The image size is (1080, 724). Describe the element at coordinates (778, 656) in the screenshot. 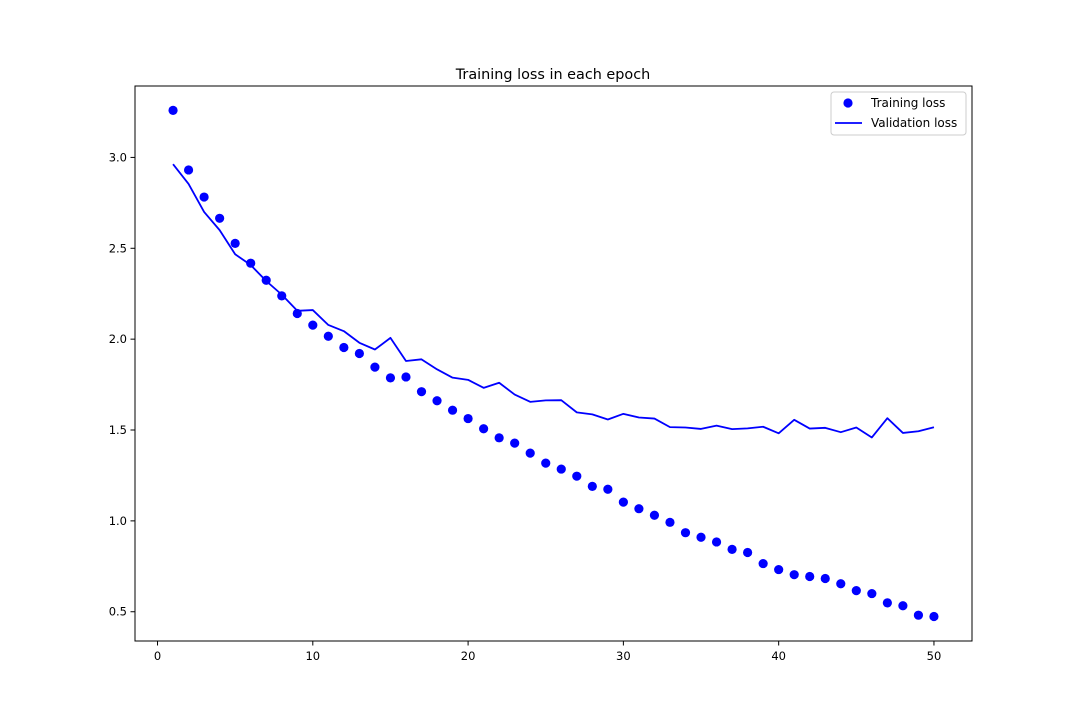

I see `x-tick-label: 40` at that location.